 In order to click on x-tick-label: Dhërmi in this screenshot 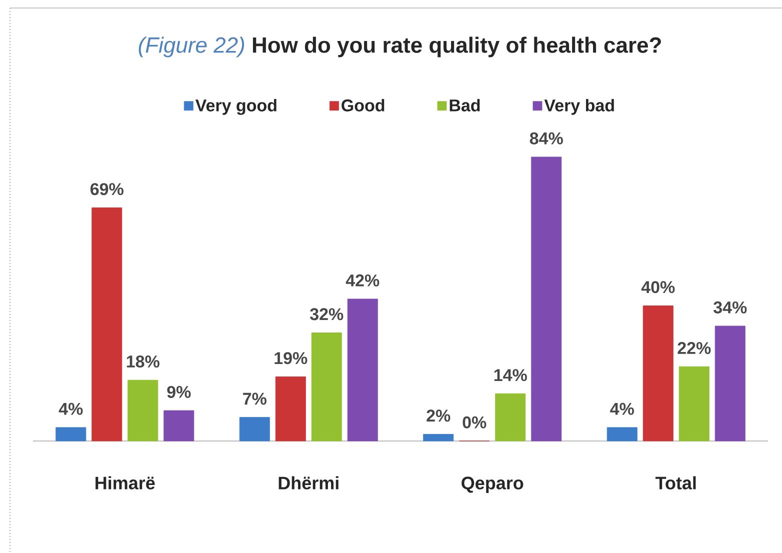, I will do `click(308, 483)`.